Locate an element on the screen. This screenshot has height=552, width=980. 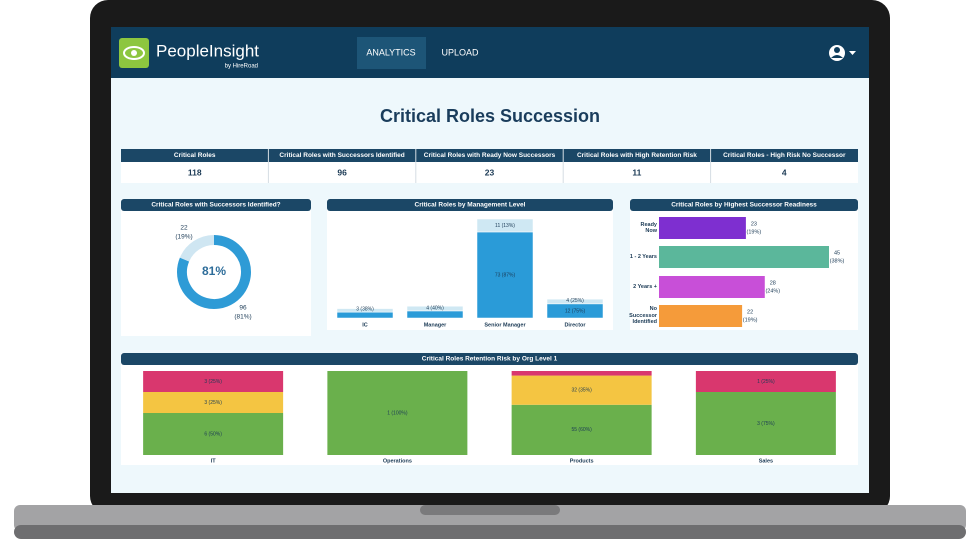
x-tick-label: Manager is located at coordinates (435, 325).